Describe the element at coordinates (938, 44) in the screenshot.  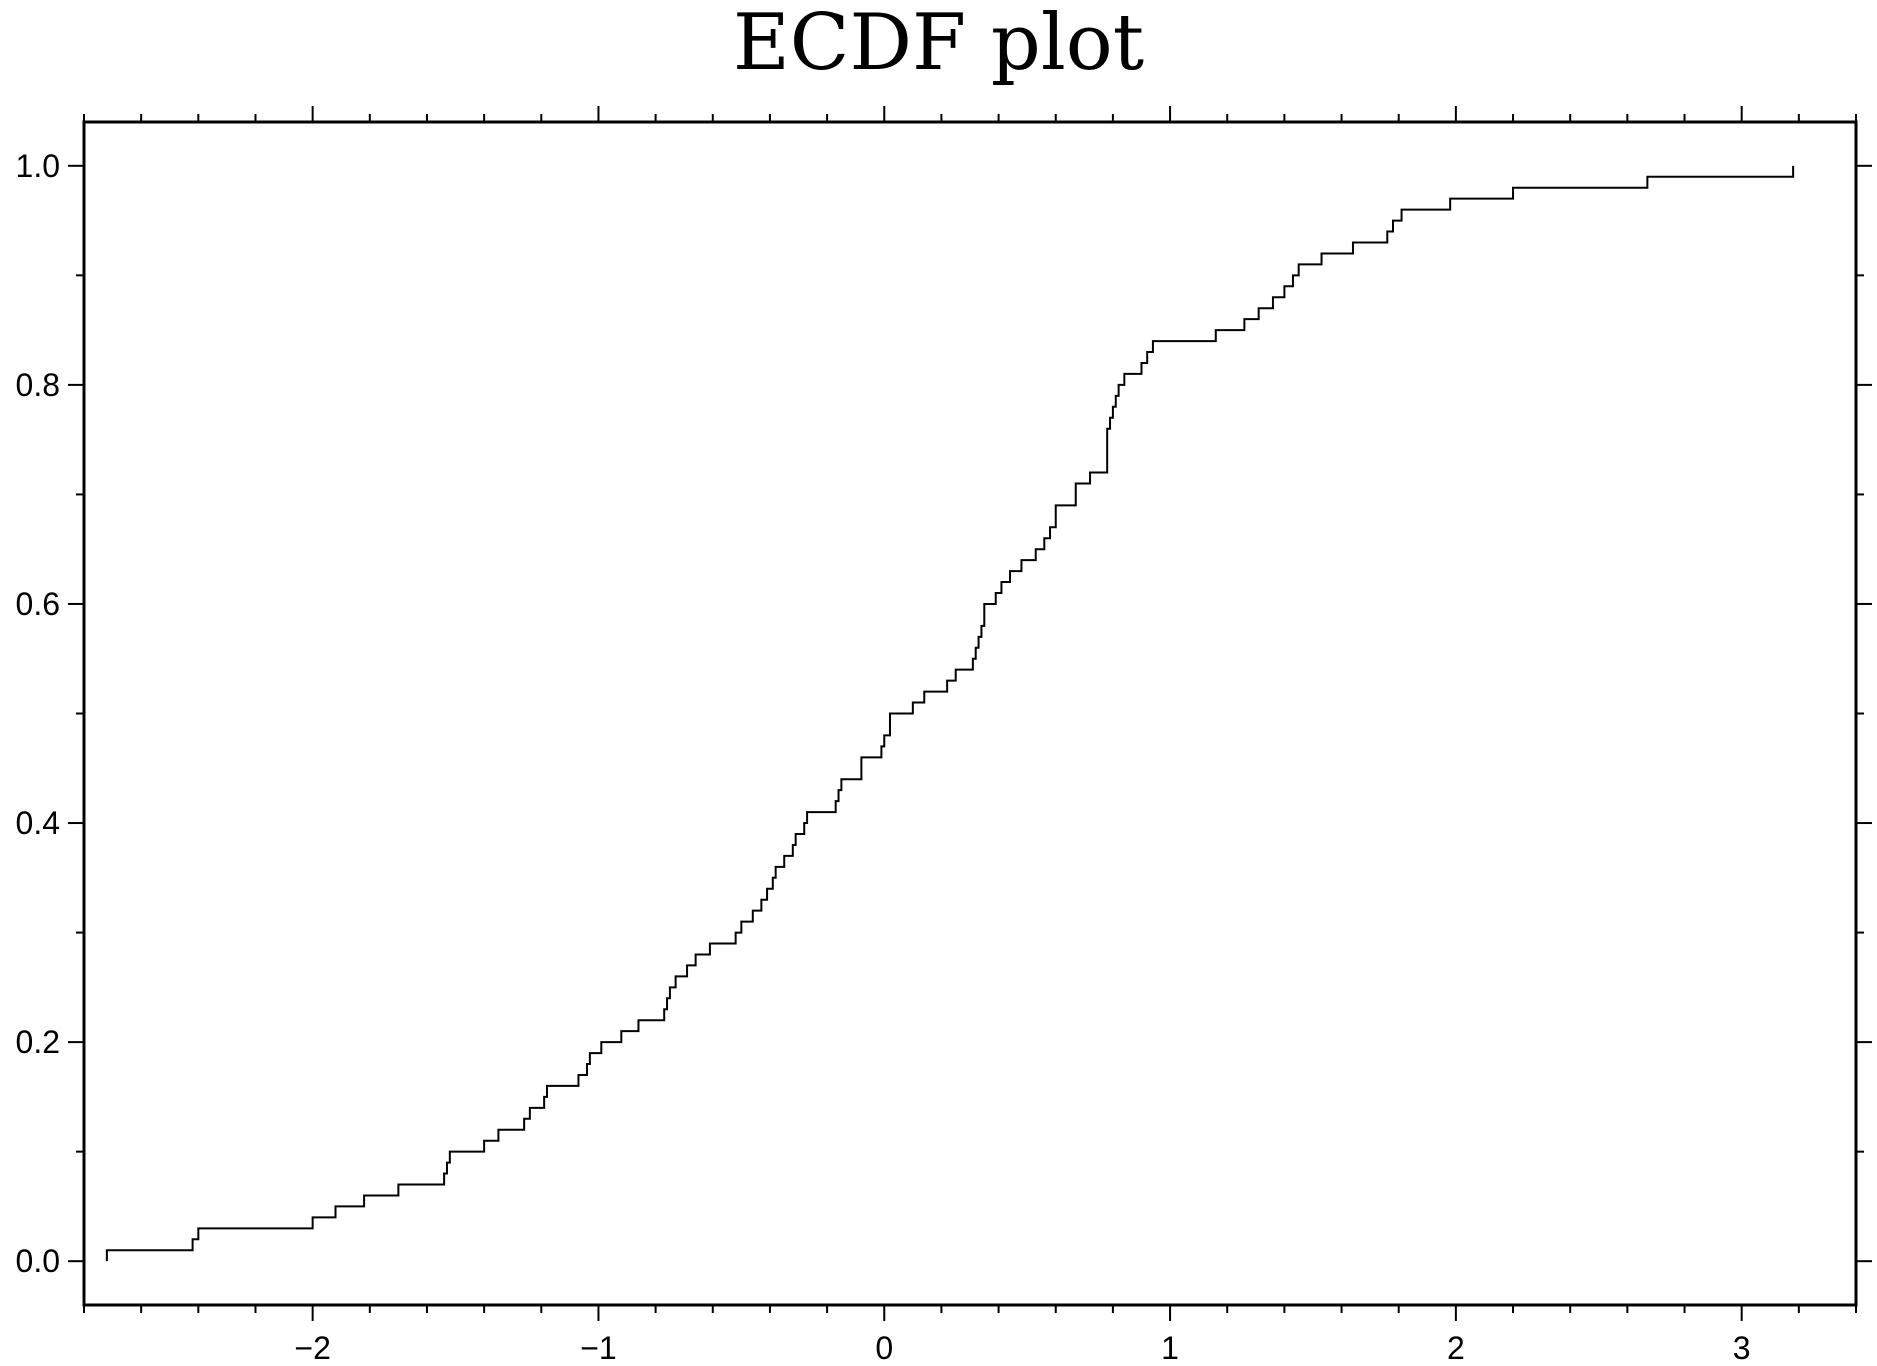
I see `chart-title: ECDF plot` at that location.